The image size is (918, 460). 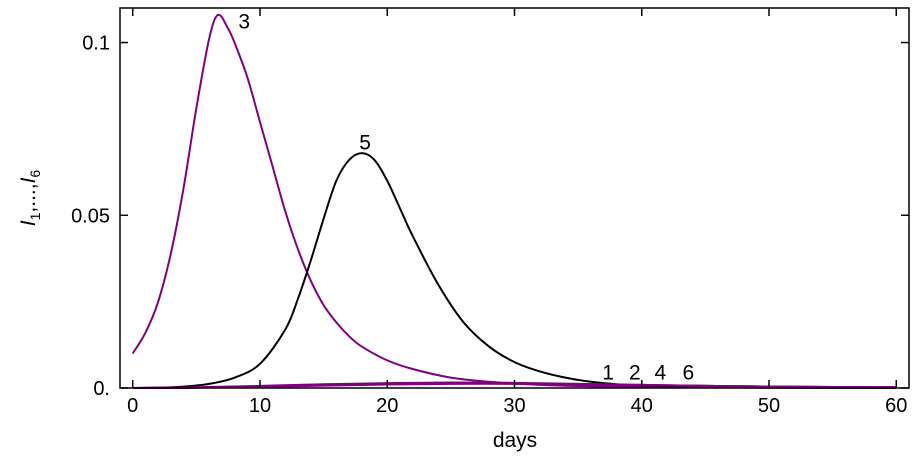 I want to click on x-tick-label-60: 60, so click(x=896, y=406).